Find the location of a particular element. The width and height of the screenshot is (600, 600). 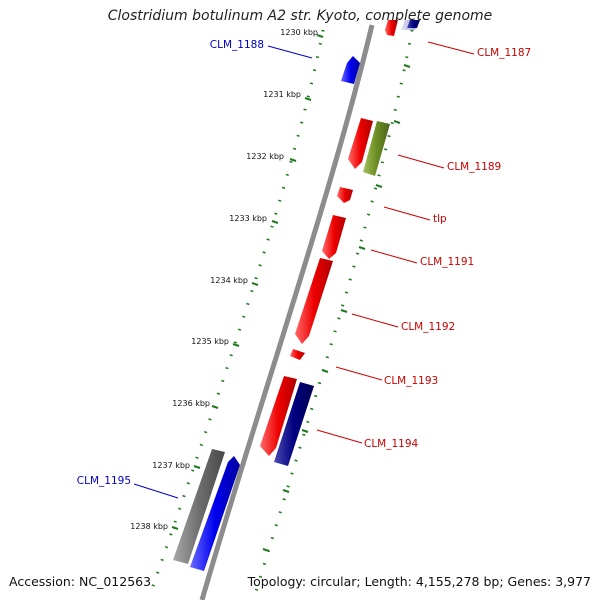

gene-label: CLM_1194 is located at coordinates (391, 444).